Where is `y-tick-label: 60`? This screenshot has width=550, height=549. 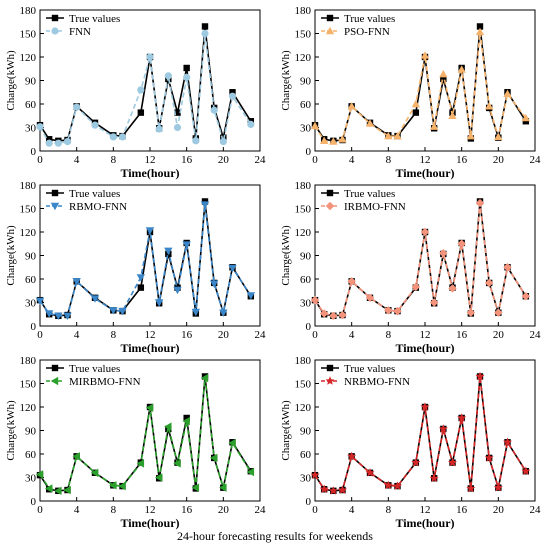 y-tick-label: 60 is located at coordinates (31, 105).